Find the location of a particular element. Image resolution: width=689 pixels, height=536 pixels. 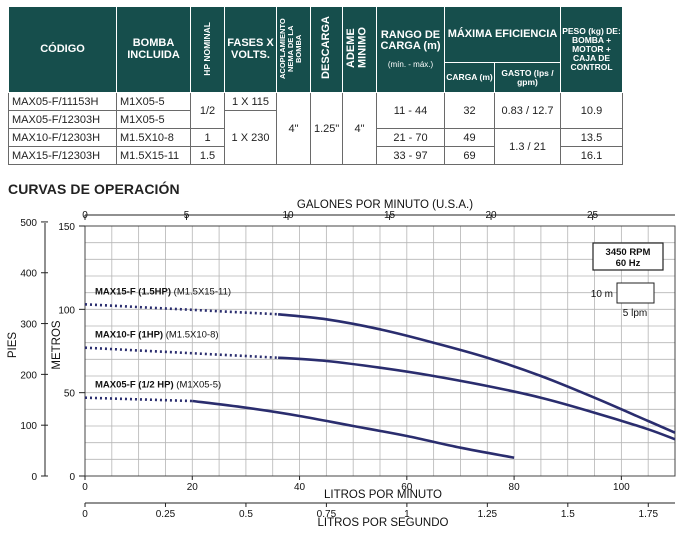

series-label: MAX15-F (1.5HP) (M1.5X15-11) is located at coordinates (163, 291).